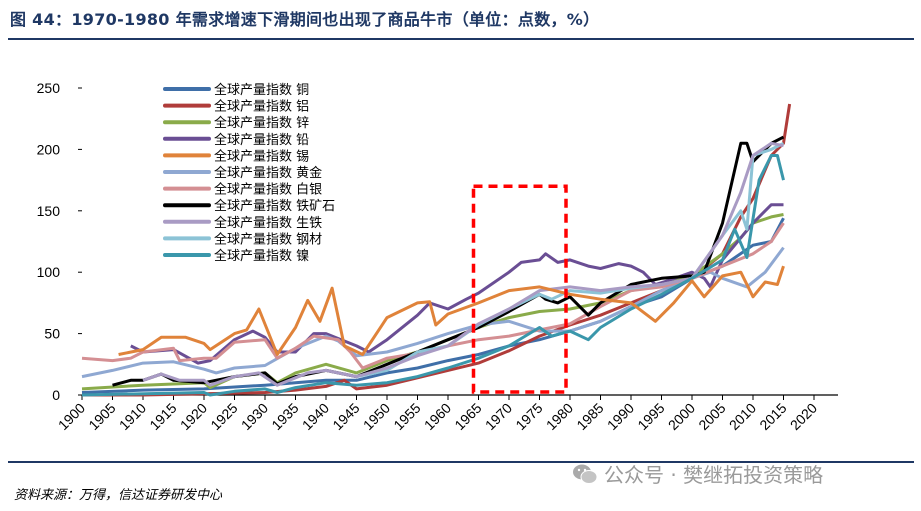 Image resolution: width=921 pixels, height=511 pixels. I want to click on legend-label: 全球产量指数 锡, so click(261, 156).